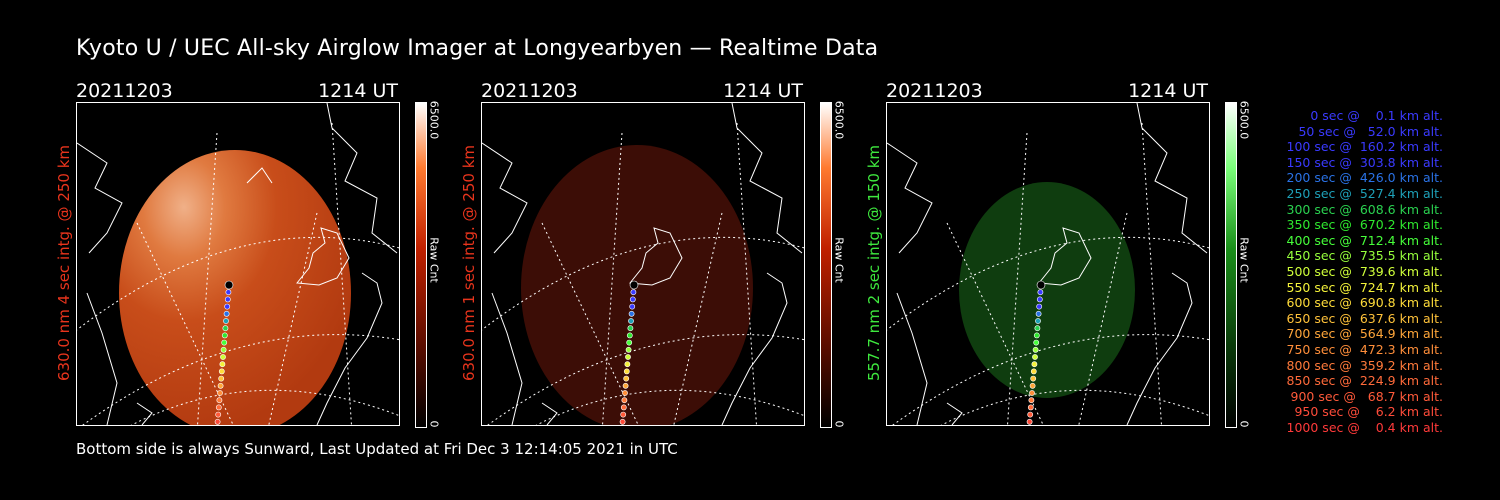 The width and height of the screenshot is (1500, 500). What do you see at coordinates (1364, 427) in the screenshot?
I see `legend-entry: 1000 sec @ 0.4 km alt.` at bounding box center [1364, 427].